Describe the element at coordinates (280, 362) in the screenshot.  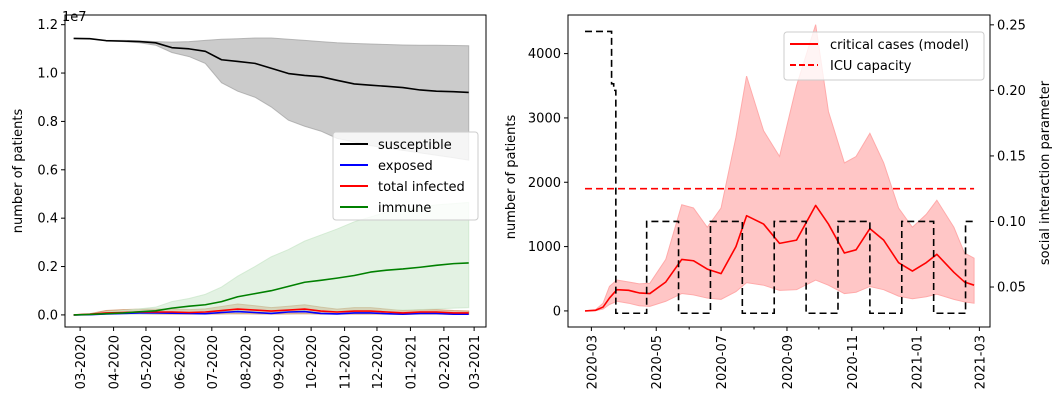
I see `left-x-tick-label: 09-2020` at that location.